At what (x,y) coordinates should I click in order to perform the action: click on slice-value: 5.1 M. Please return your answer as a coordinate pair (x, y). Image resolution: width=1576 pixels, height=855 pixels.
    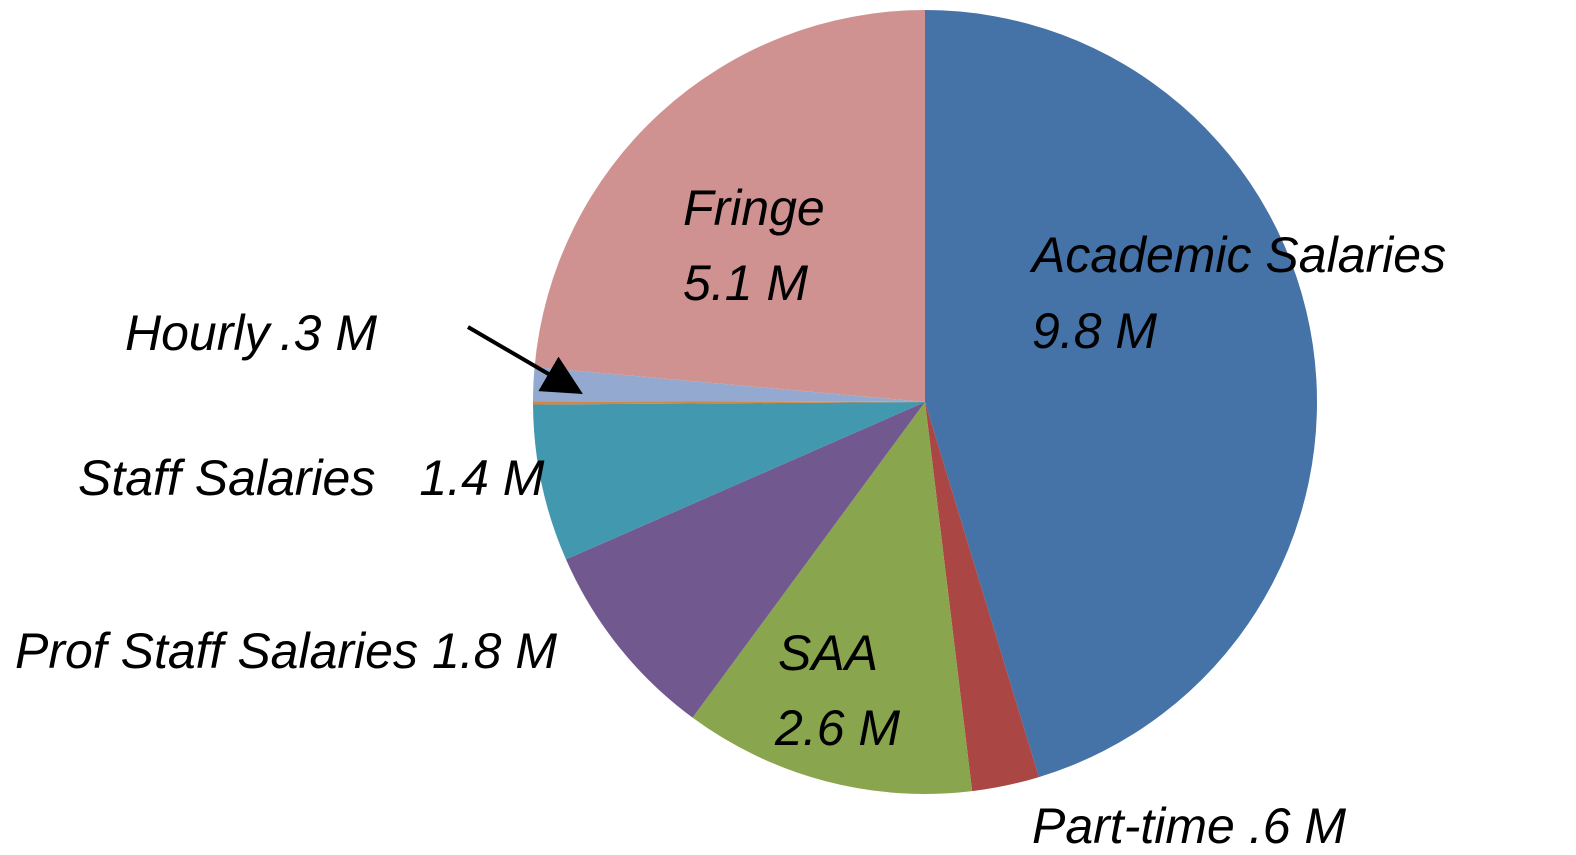
    Looking at the image, I should click on (745, 283).